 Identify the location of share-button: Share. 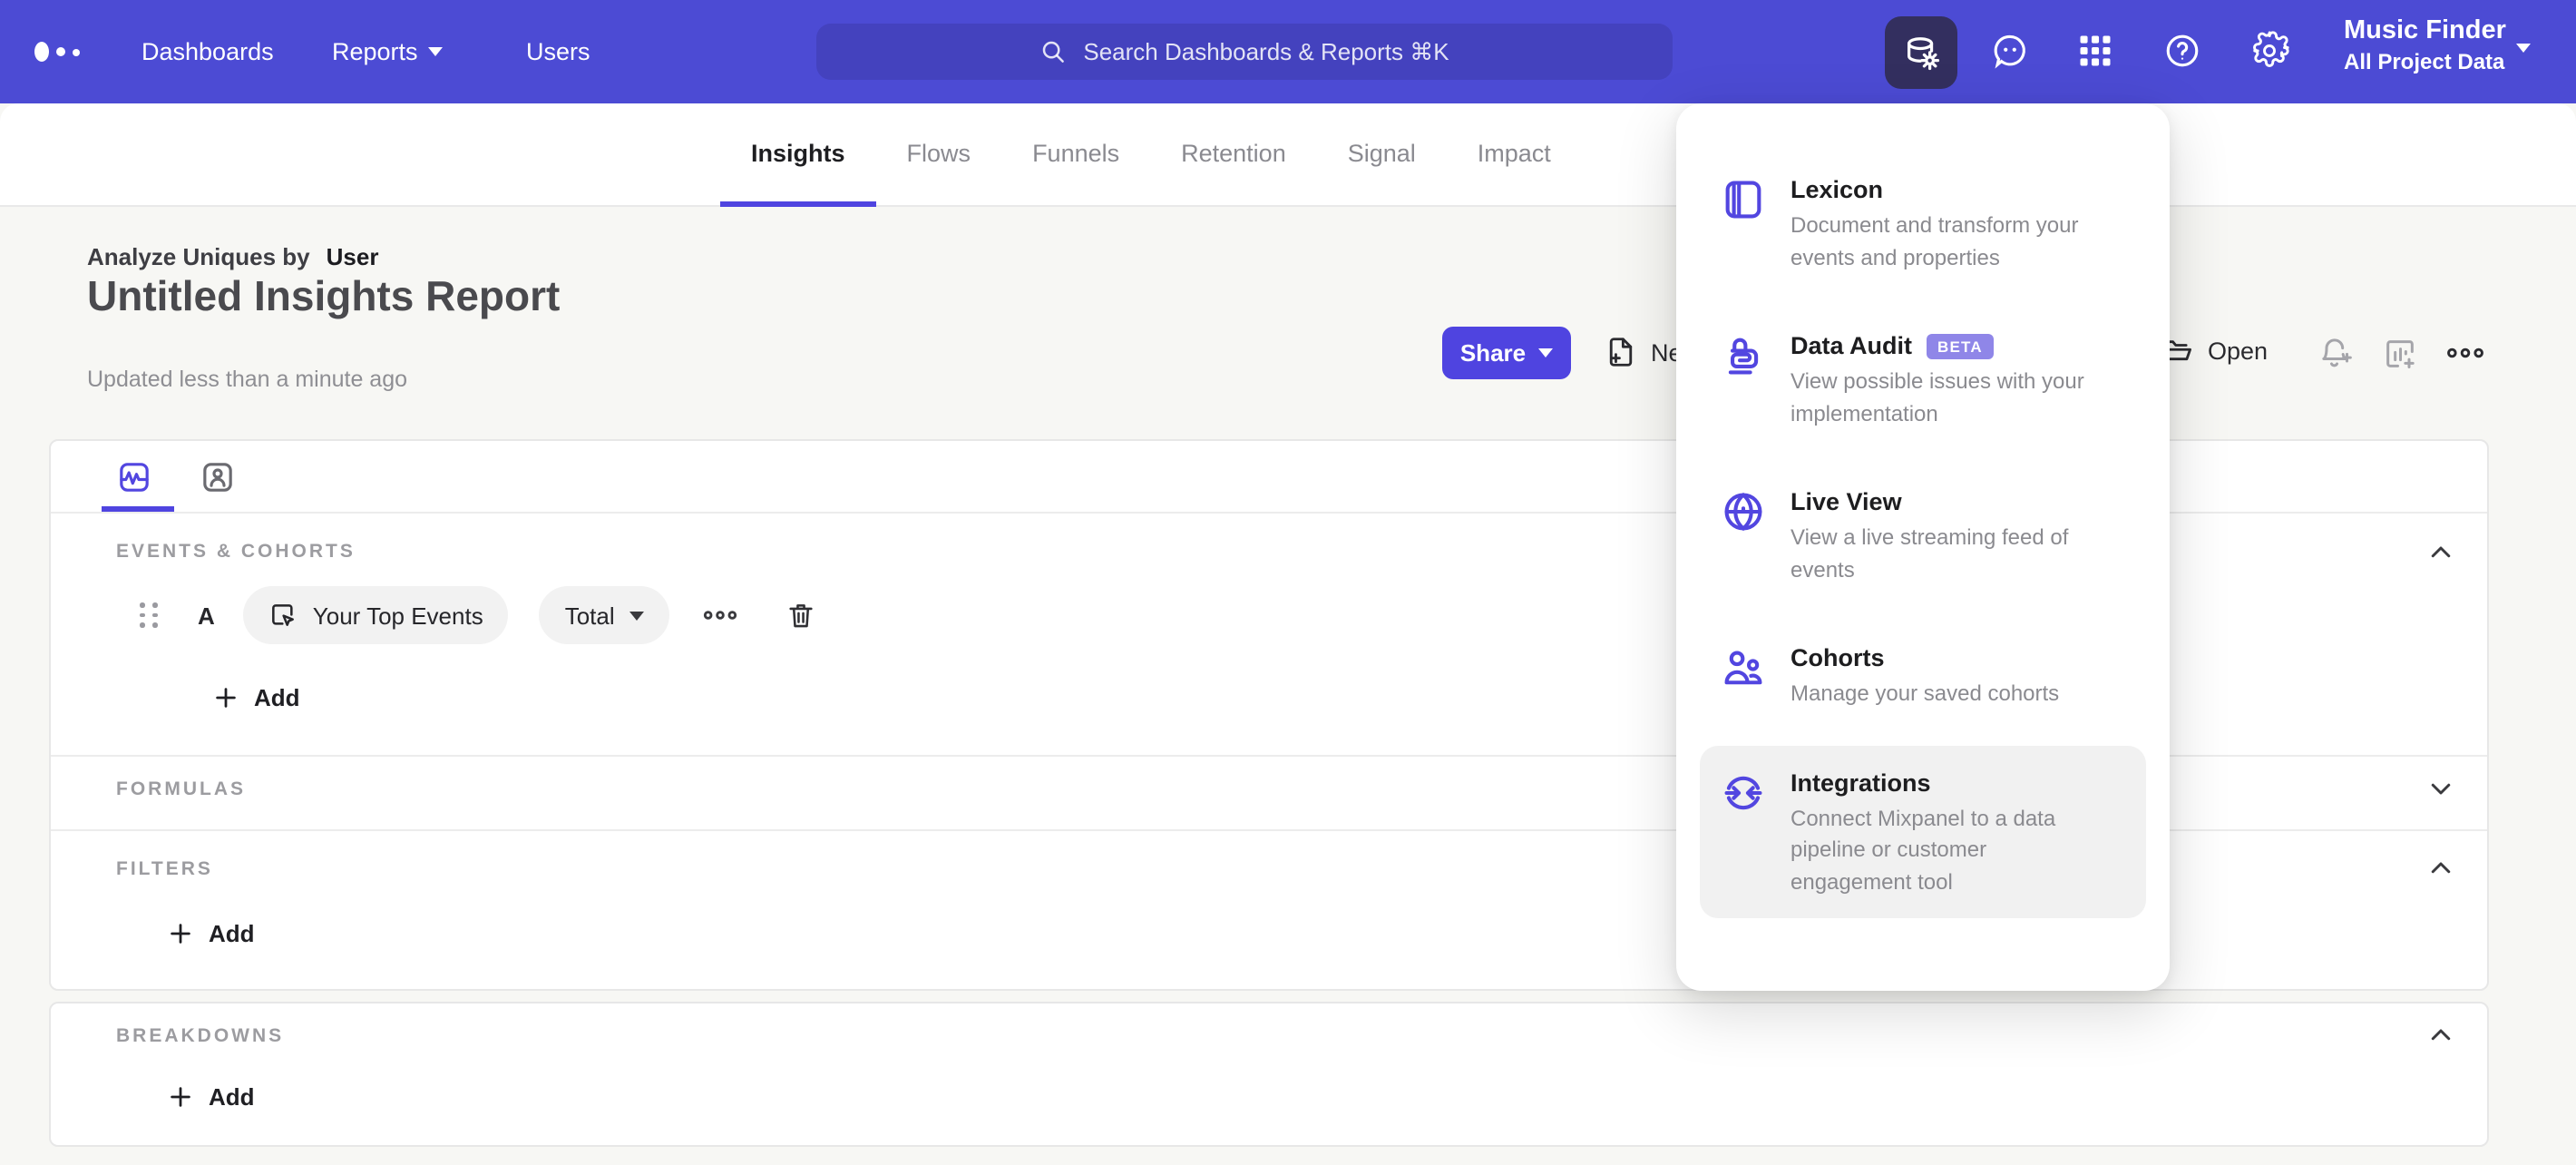
(1506, 353).